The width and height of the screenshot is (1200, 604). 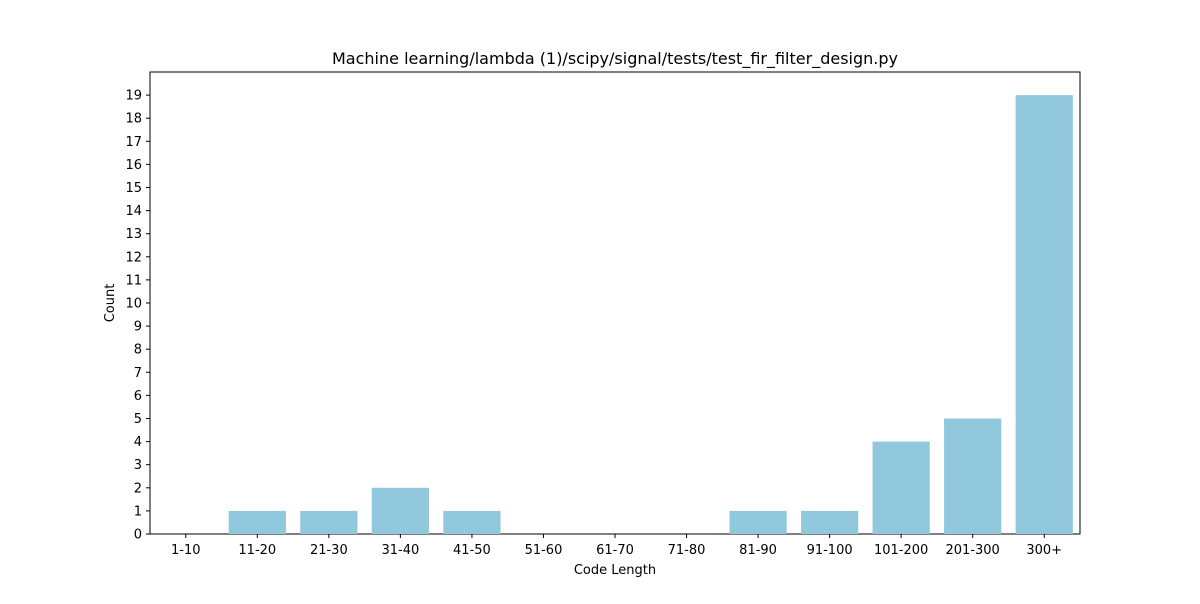 I want to click on y-tick-label: 4, so click(x=138, y=442).